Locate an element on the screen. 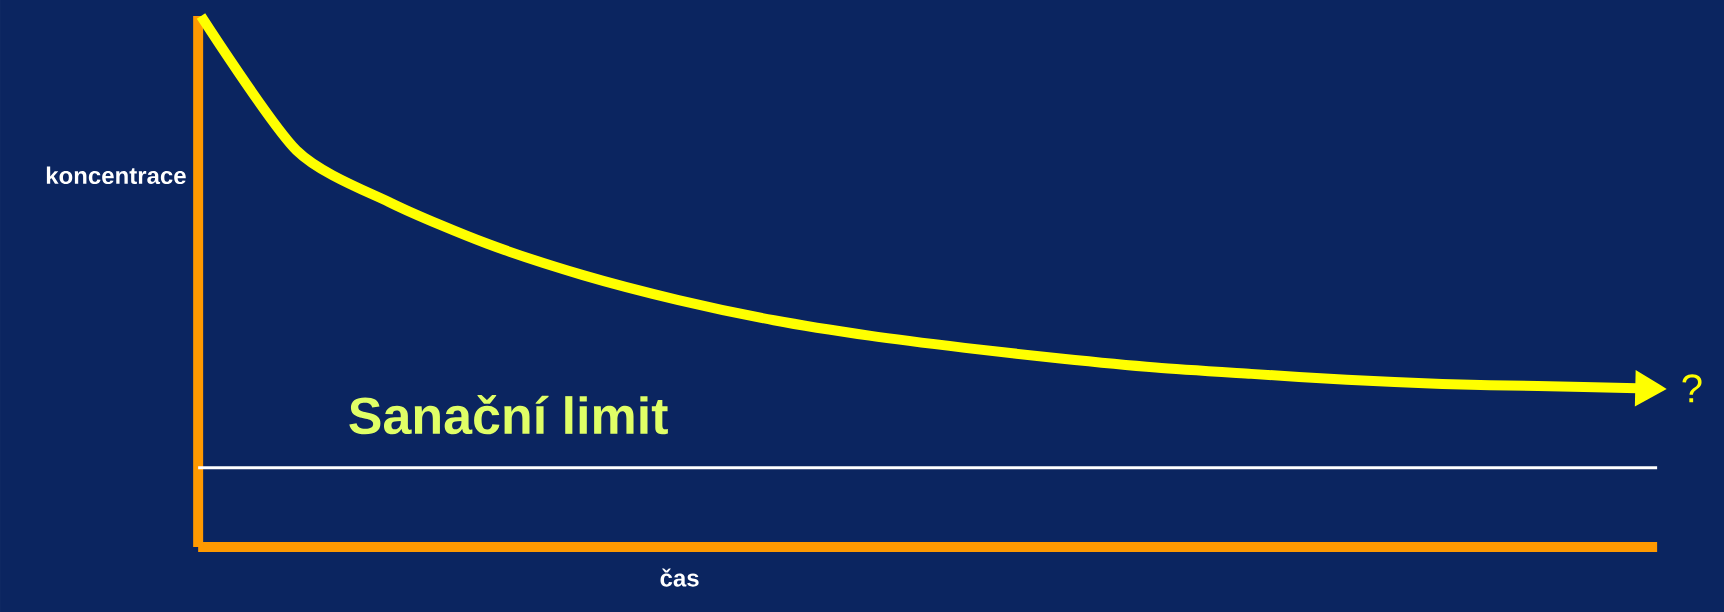 This screenshot has height=612, width=1724. ref-line-label: Sanační limit is located at coordinates (508, 414).